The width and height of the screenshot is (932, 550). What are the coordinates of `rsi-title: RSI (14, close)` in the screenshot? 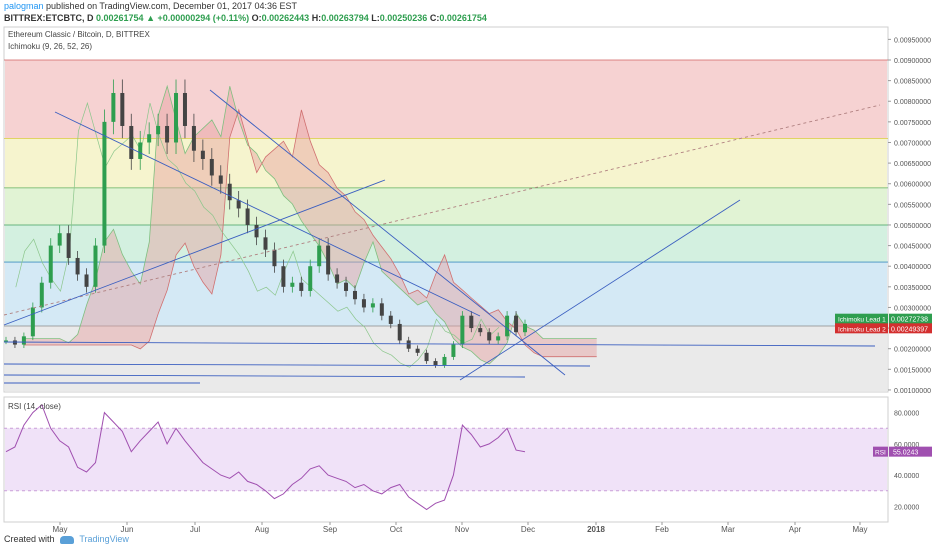 It's located at (34, 406).